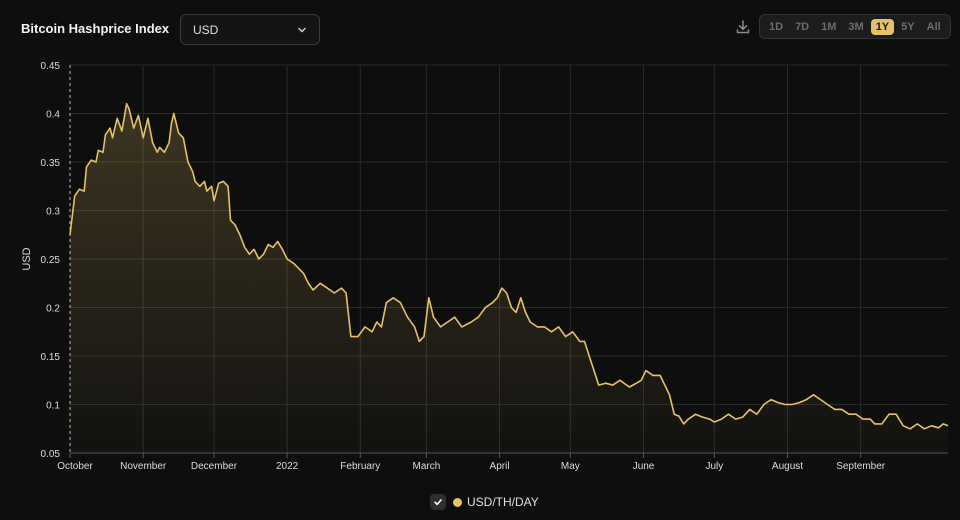 The height and width of the screenshot is (520, 960). What do you see at coordinates (570, 466) in the screenshot?
I see `x-tick-label: May` at bounding box center [570, 466].